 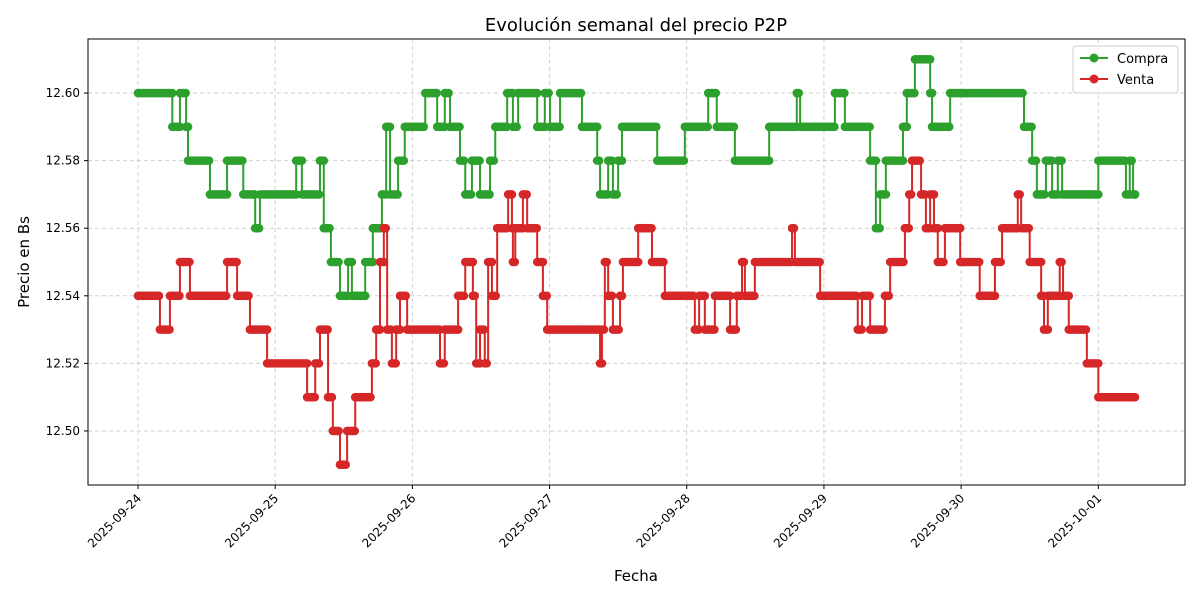 What do you see at coordinates (636, 576) in the screenshot?
I see `x-axis-label: Fecha` at bounding box center [636, 576].